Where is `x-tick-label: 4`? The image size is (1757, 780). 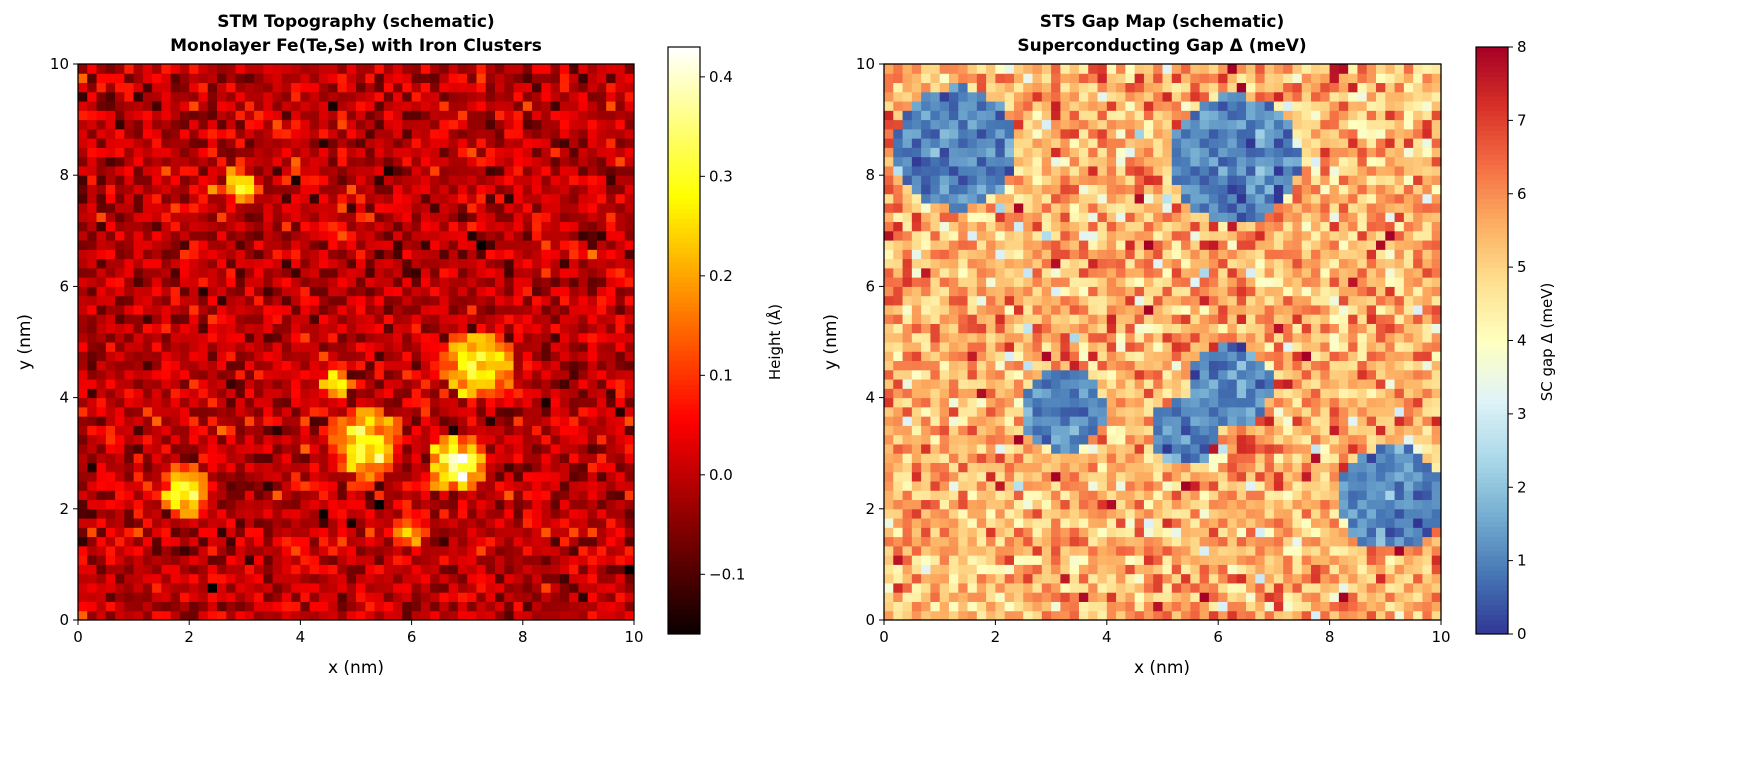 x-tick-label: 4 is located at coordinates (301, 637).